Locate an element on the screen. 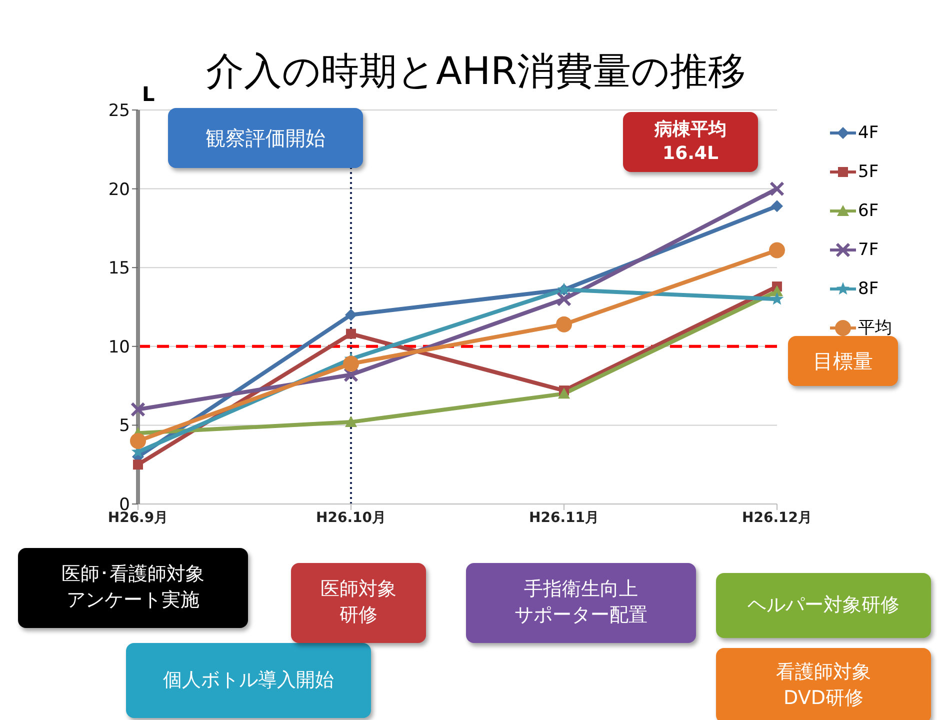  x-tick-label: H26.11月 is located at coordinates (564, 518).